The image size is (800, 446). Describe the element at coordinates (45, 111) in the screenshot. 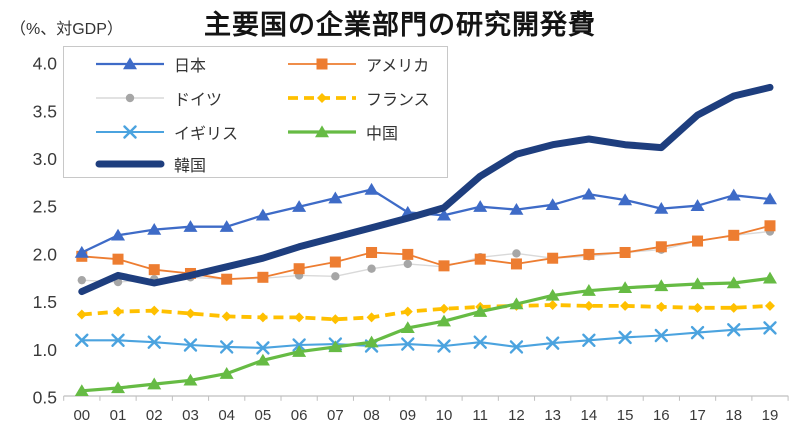

I see `y-tick-label: 3.5` at that location.